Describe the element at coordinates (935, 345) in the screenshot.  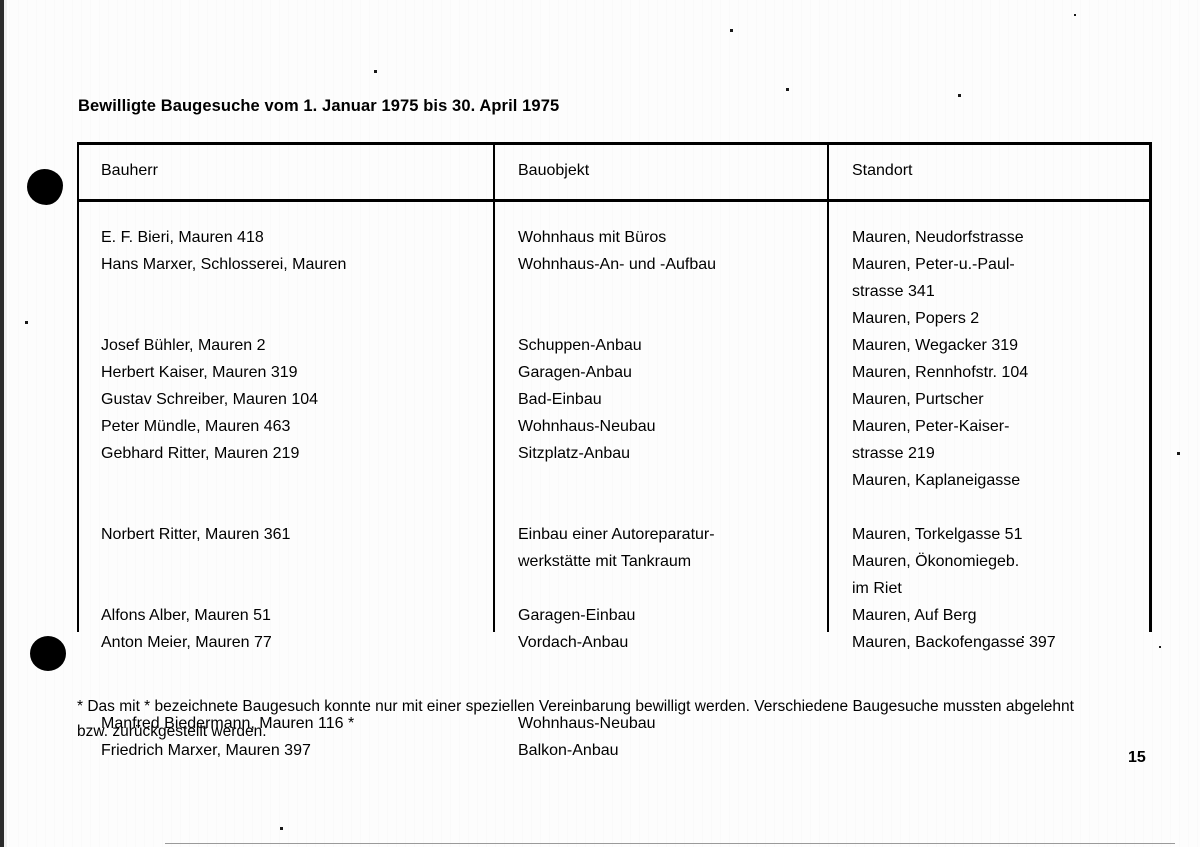
I see `table-cell-line: Mauren, Wegacker 319` at that location.